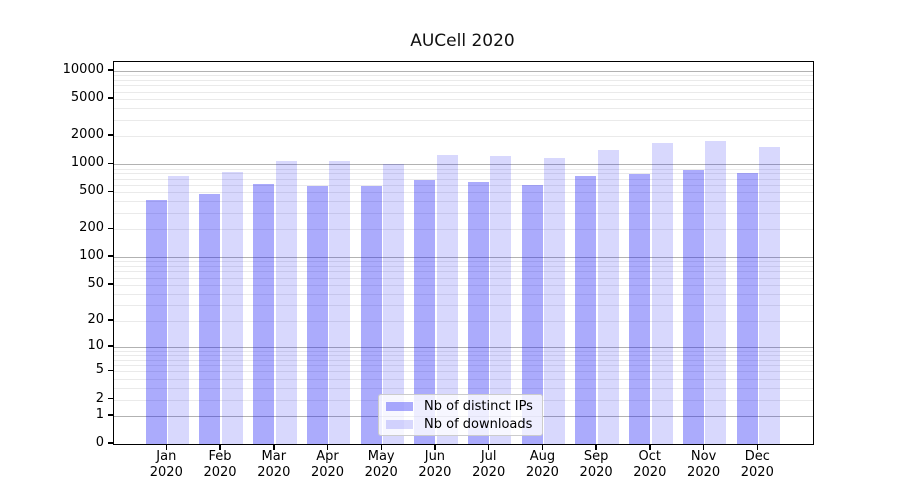 The height and width of the screenshot is (500, 900). I want to click on x-tick-label: Feb 2020, so click(220, 464).